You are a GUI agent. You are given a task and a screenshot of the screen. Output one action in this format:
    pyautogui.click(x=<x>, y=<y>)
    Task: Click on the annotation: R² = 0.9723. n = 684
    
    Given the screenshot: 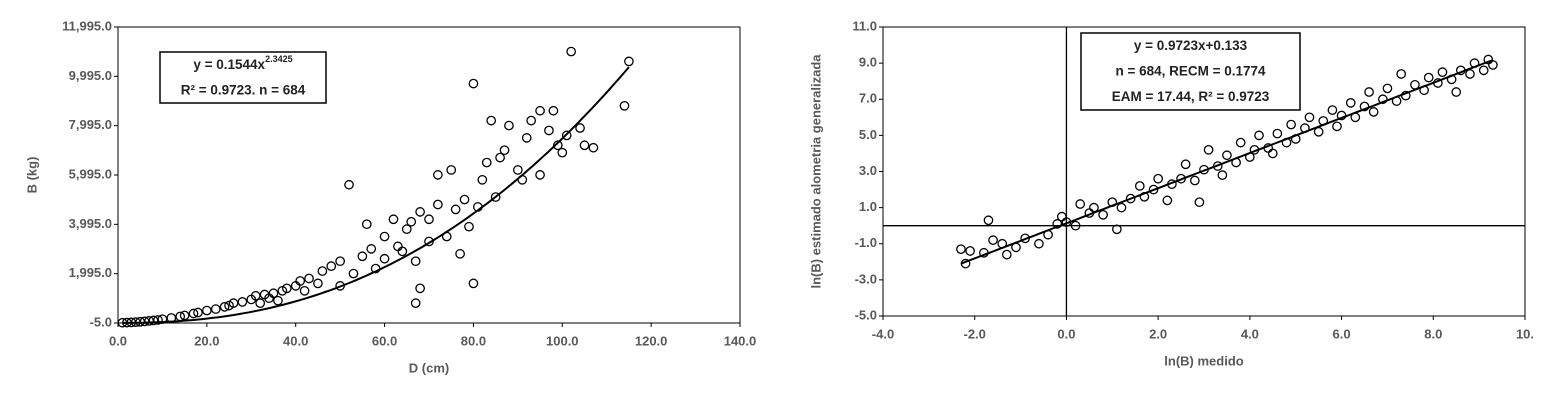 What is the action you would take?
    pyautogui.click(x=243, y=89)
    